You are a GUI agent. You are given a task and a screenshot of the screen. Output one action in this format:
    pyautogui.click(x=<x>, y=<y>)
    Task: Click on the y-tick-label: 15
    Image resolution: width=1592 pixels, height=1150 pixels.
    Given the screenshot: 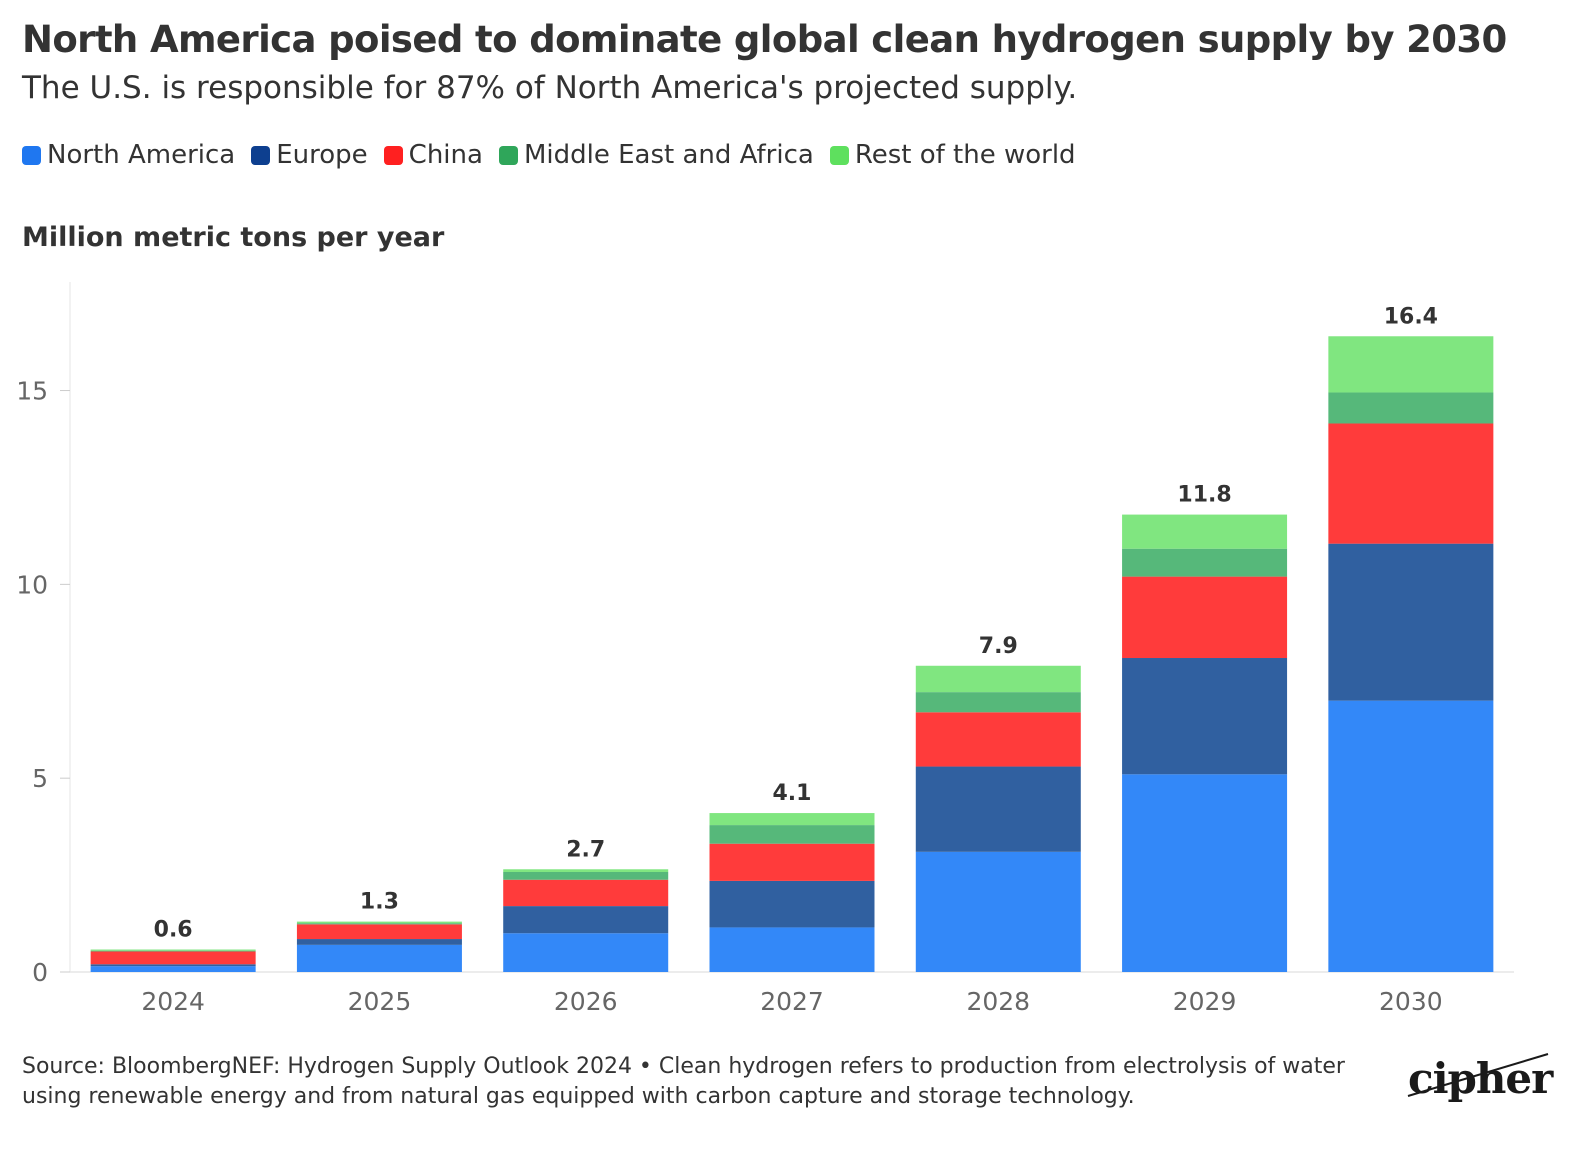 What is the action you would take?
    pyautogui.click(x=32, y=391)
    